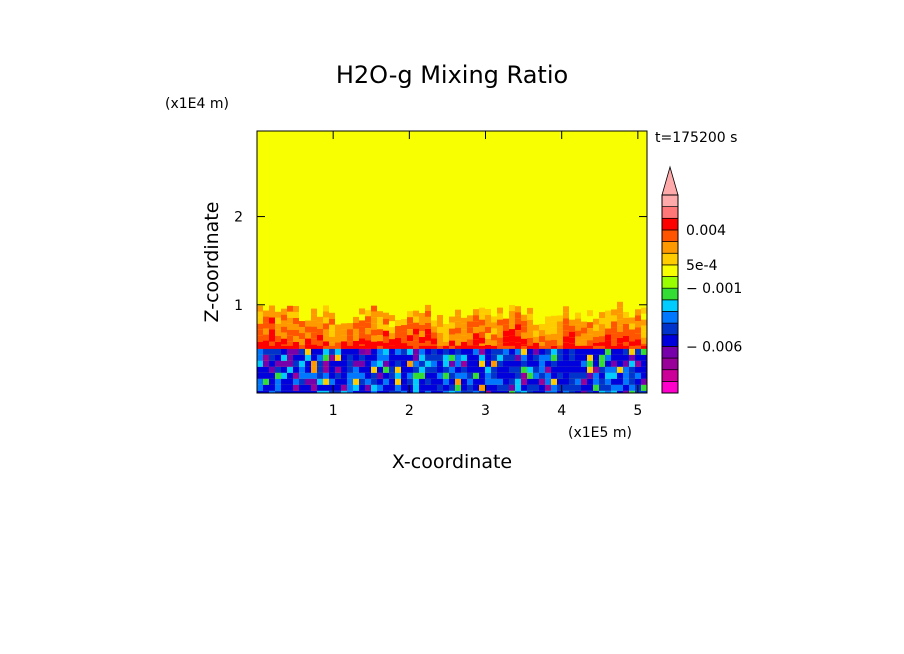 This screenshot has height=654, width=904. What do you see at coordinates (706, 231) in the screenshot?
I see `colorbar-label: 0.004` at bounding box center [706, 231].